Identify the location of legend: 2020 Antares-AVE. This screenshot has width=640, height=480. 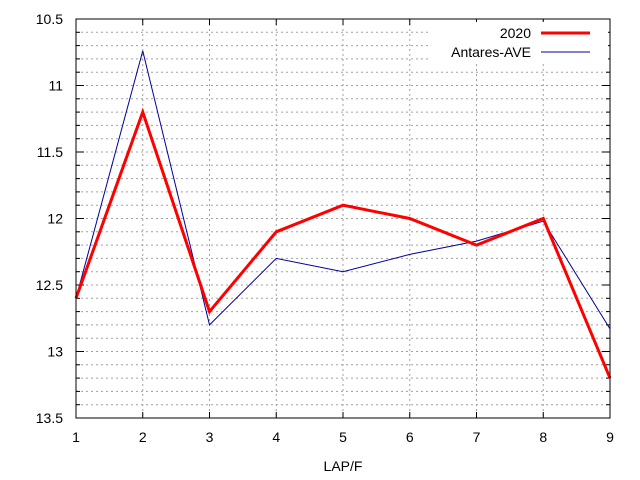
(518, 43).